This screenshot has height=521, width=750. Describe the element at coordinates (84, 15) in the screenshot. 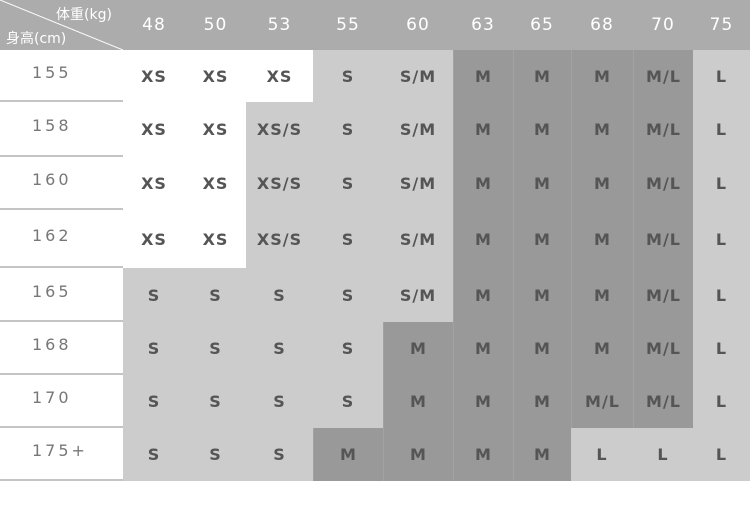

I see `weight-axis-label: 体重(kg)` at that location.